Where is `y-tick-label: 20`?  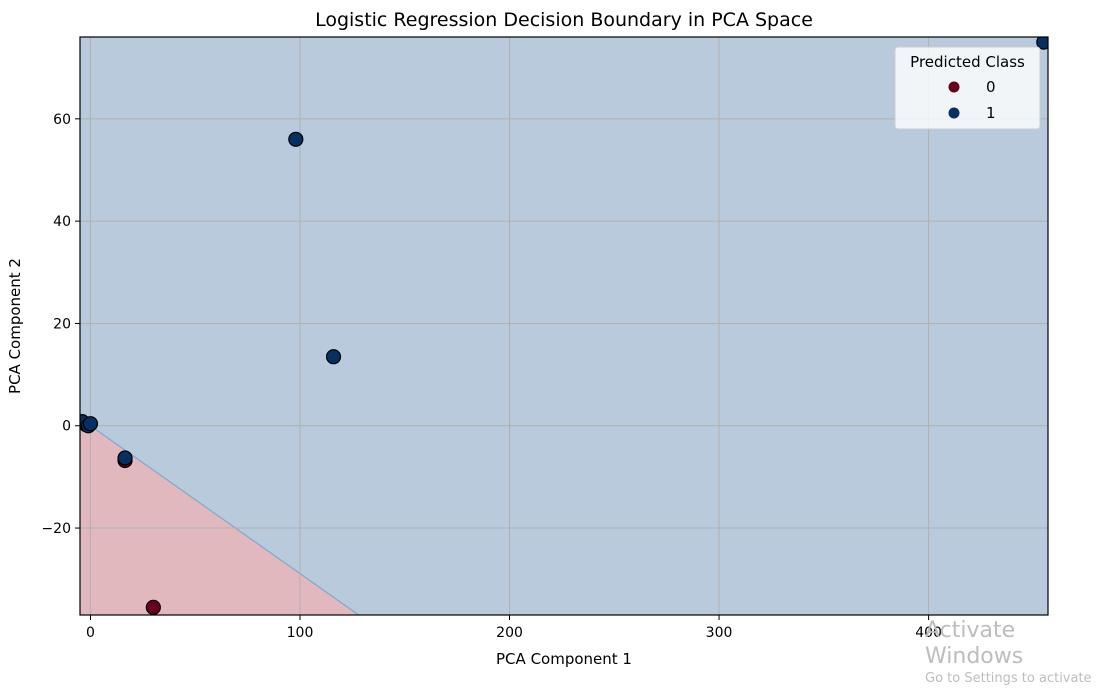
y-tick-label: 20 is located at coordinates (62, 324).